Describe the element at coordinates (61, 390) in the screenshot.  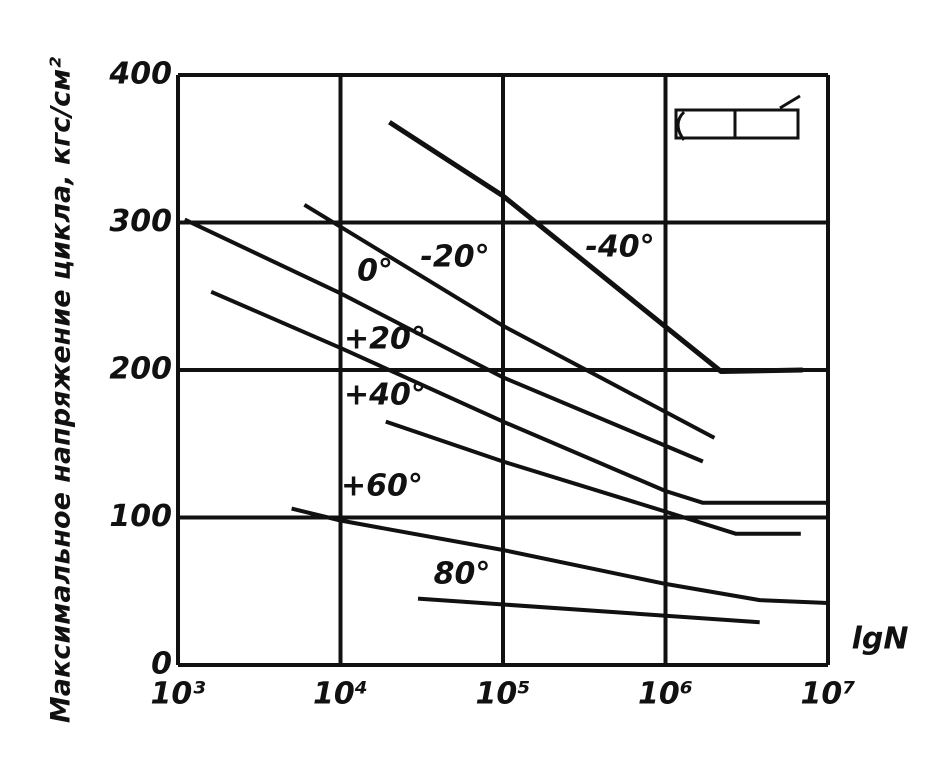
I see `y-axis-title: Максимальное напряжение цикла, кгс/см²` at that location.